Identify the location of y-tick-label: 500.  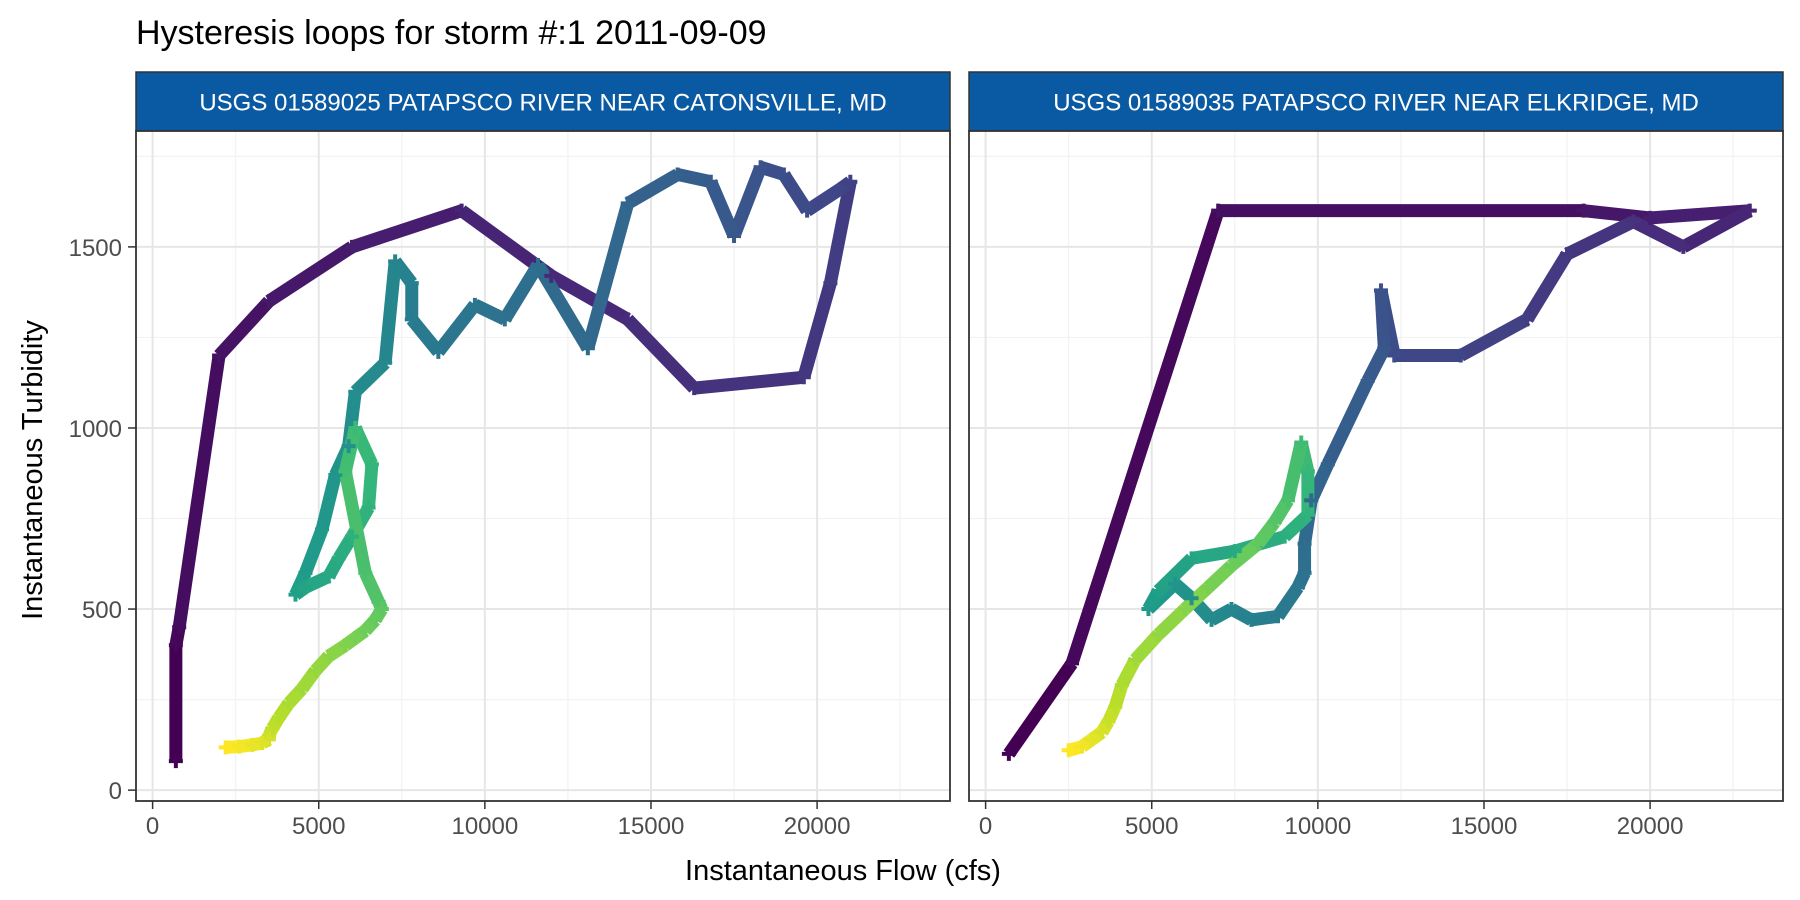
(102, 610).